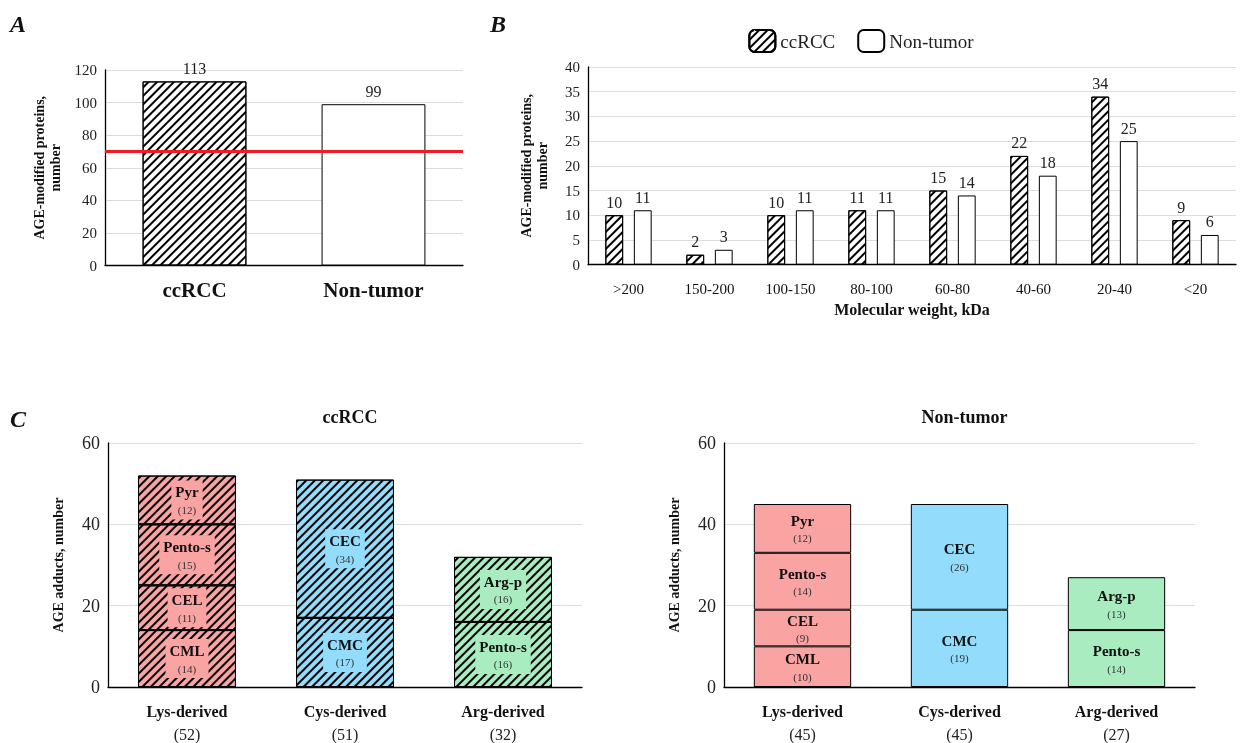  Describe the element at coordinates (966, 182) in the screenshot. I see `data-label: 14` at that location.